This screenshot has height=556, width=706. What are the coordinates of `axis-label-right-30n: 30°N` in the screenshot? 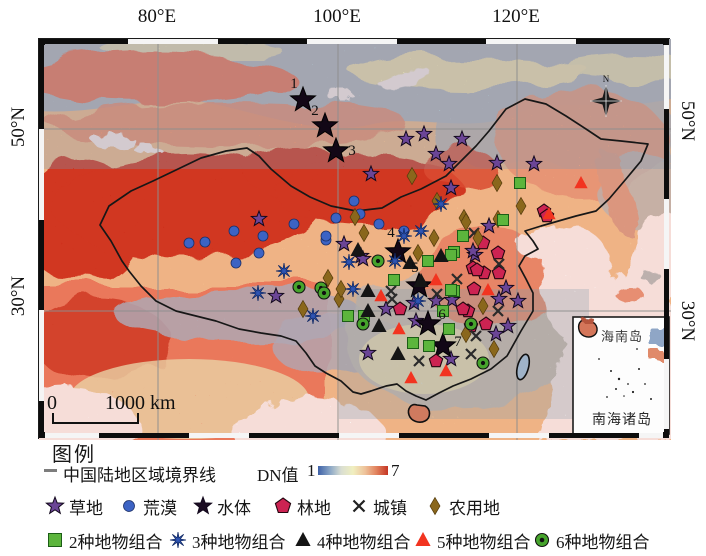 It's located at (687, 321).